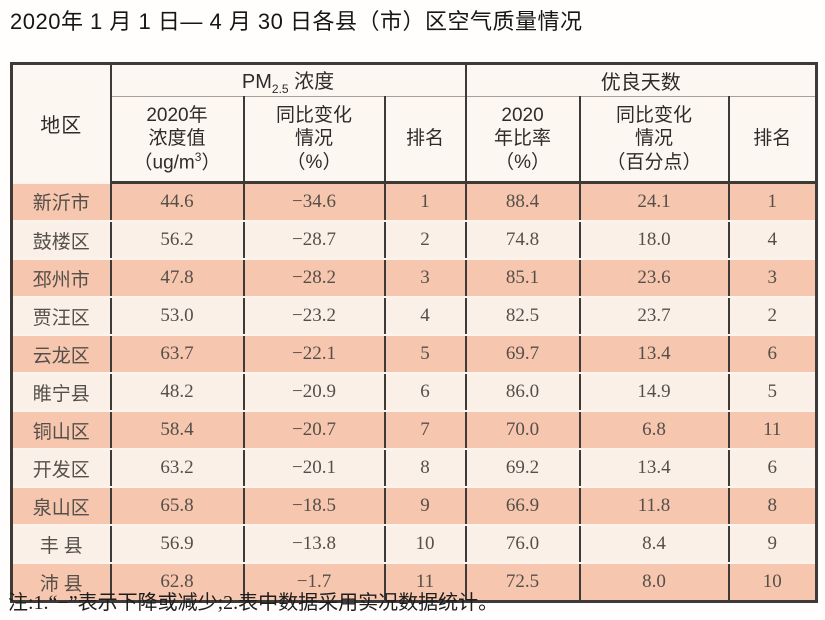 The image size is (825, 620). I want to click on col-header-days-rank: 排名, so click(772, 140).